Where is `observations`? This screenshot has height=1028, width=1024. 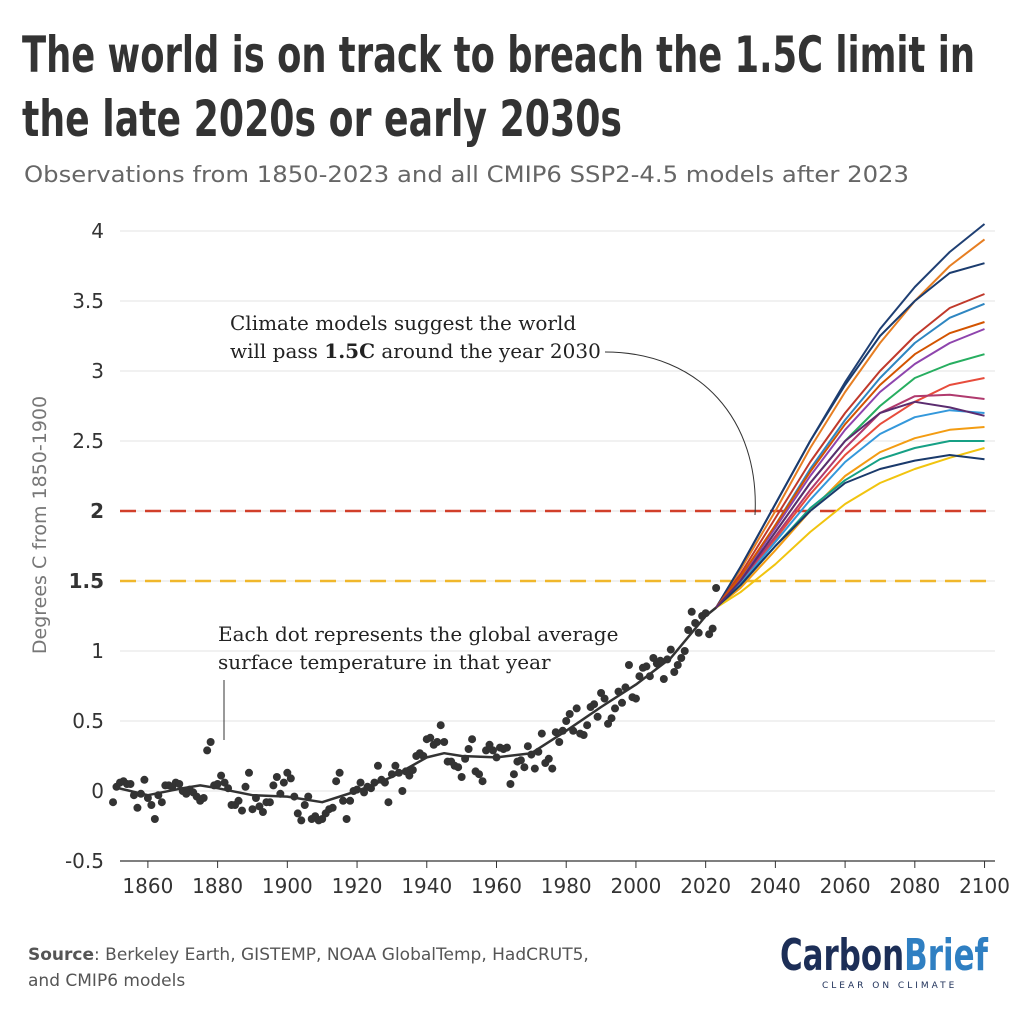
observations is located at coordinates (415, 704).